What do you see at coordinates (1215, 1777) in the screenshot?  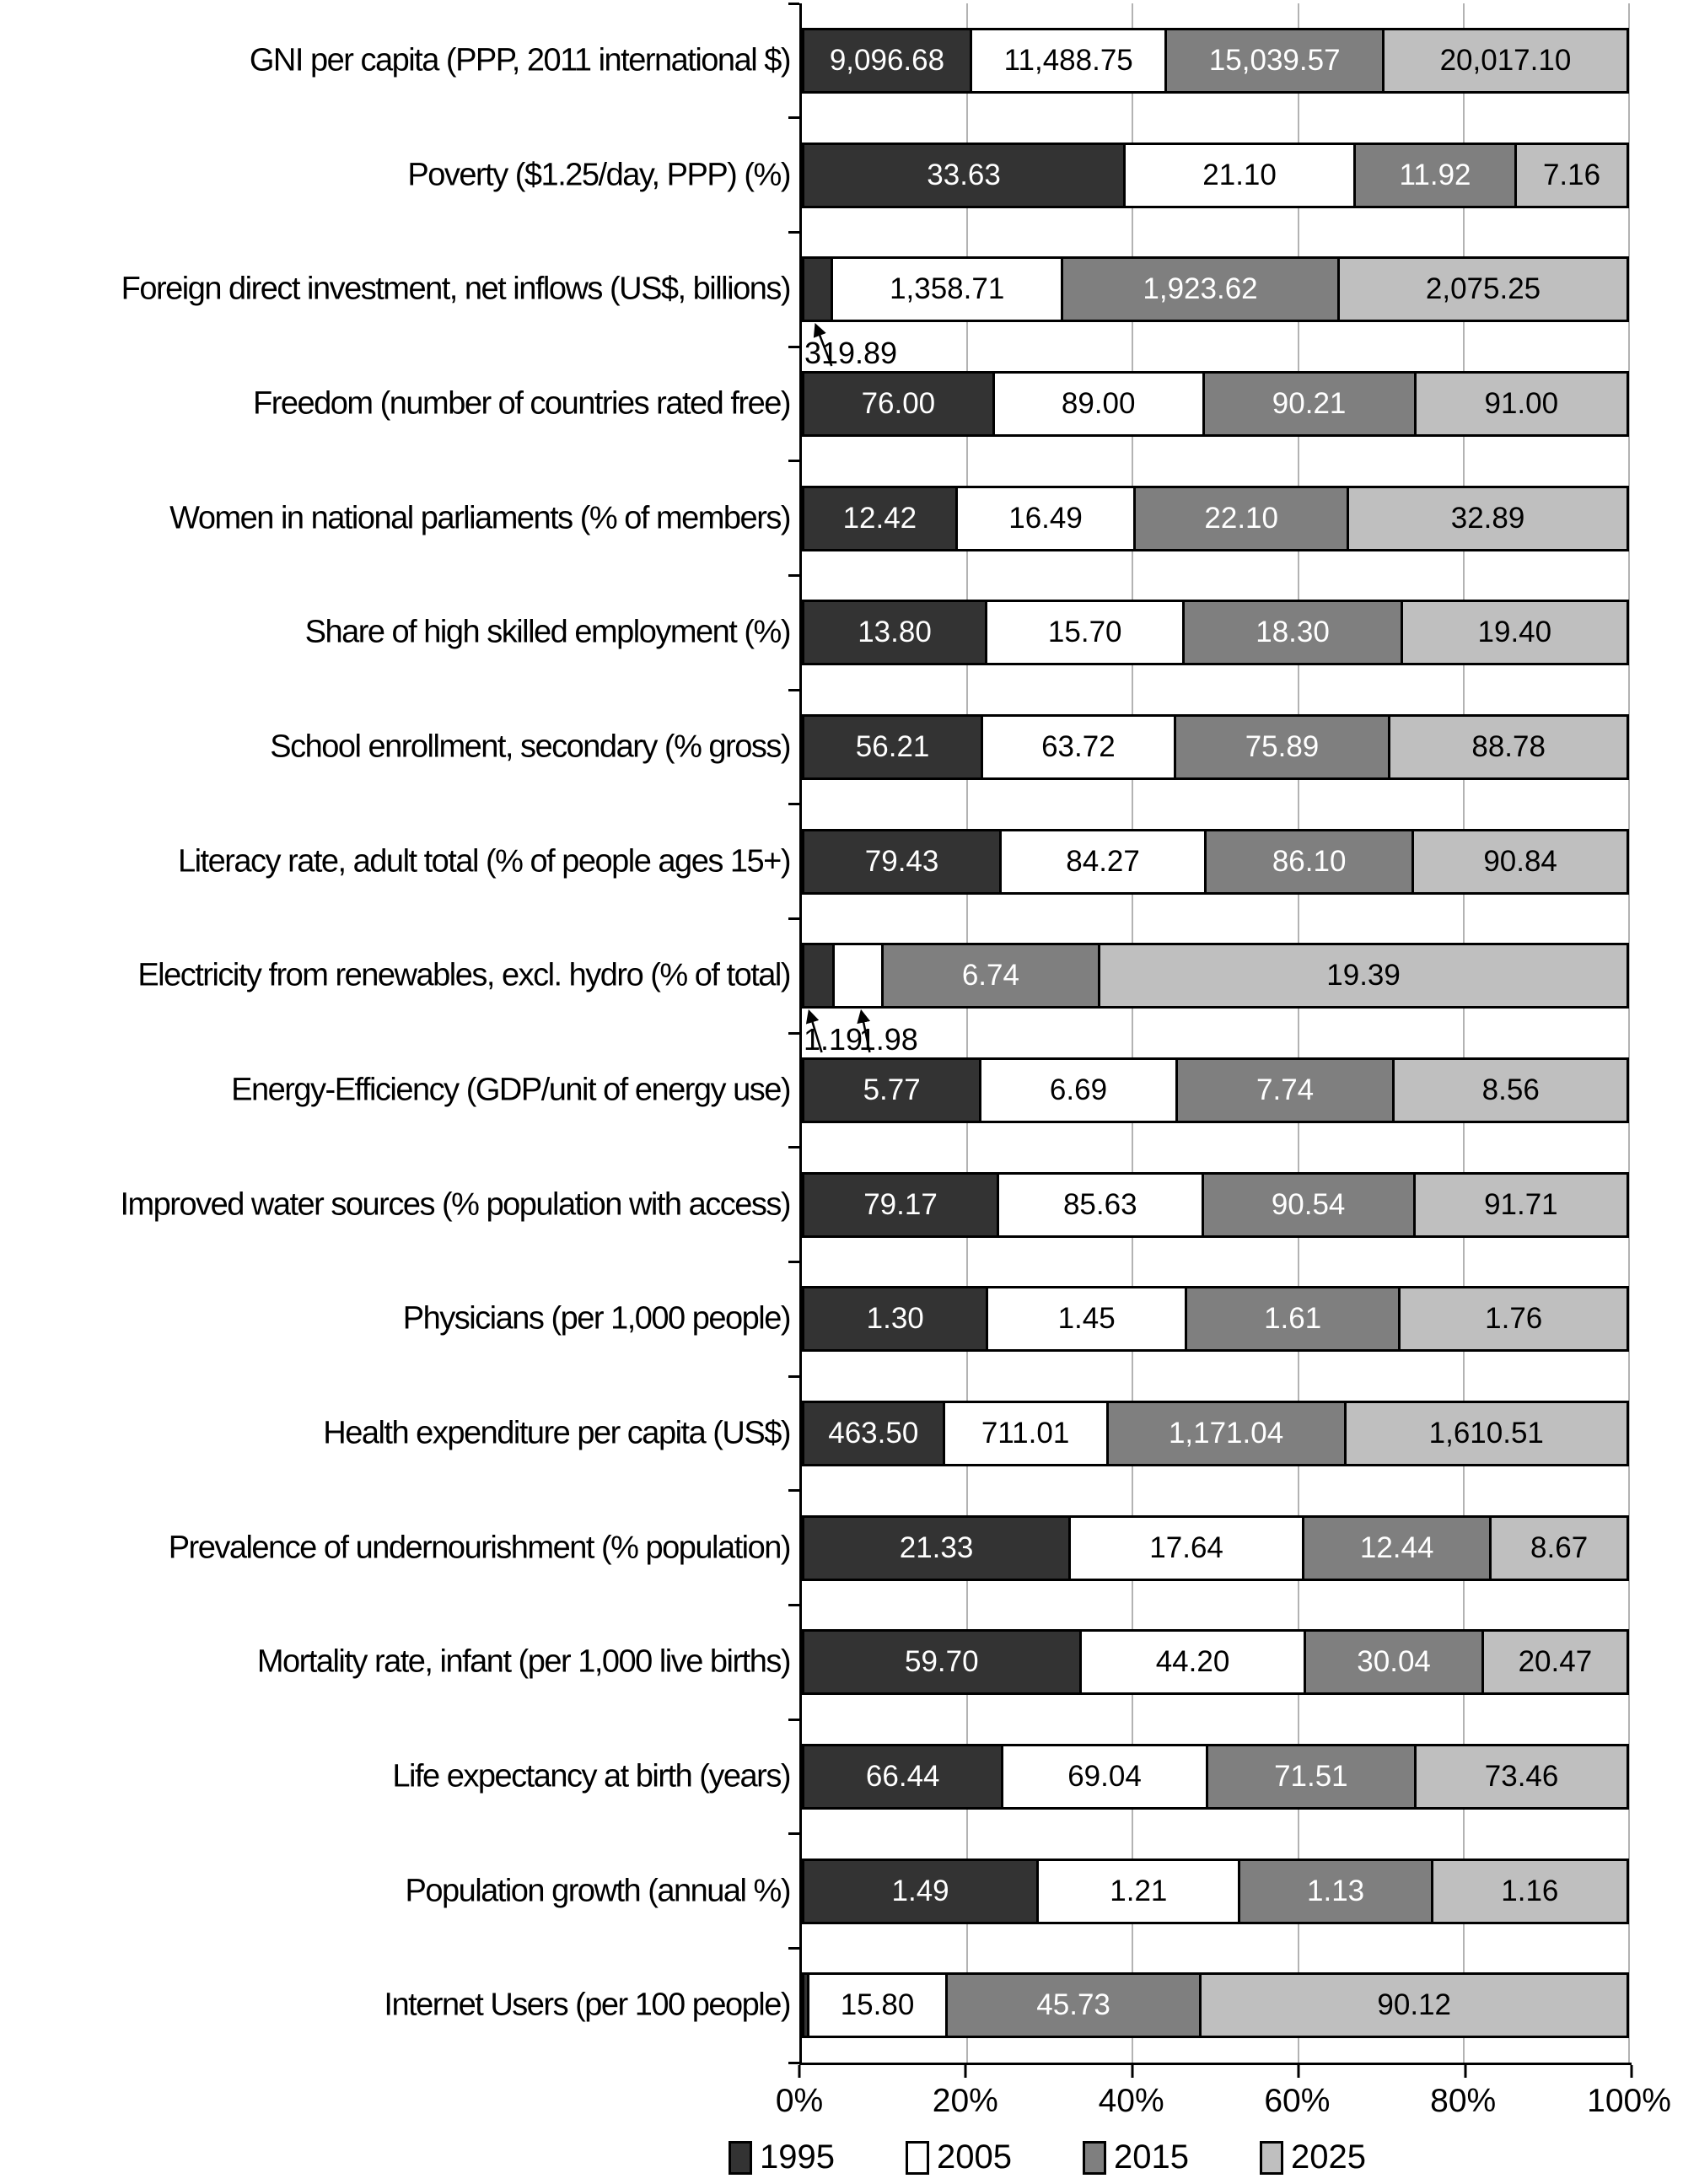 I see `stacked-bar: 66.44 69.04 71.51 73.46` at bounding box center [1215, 1777].